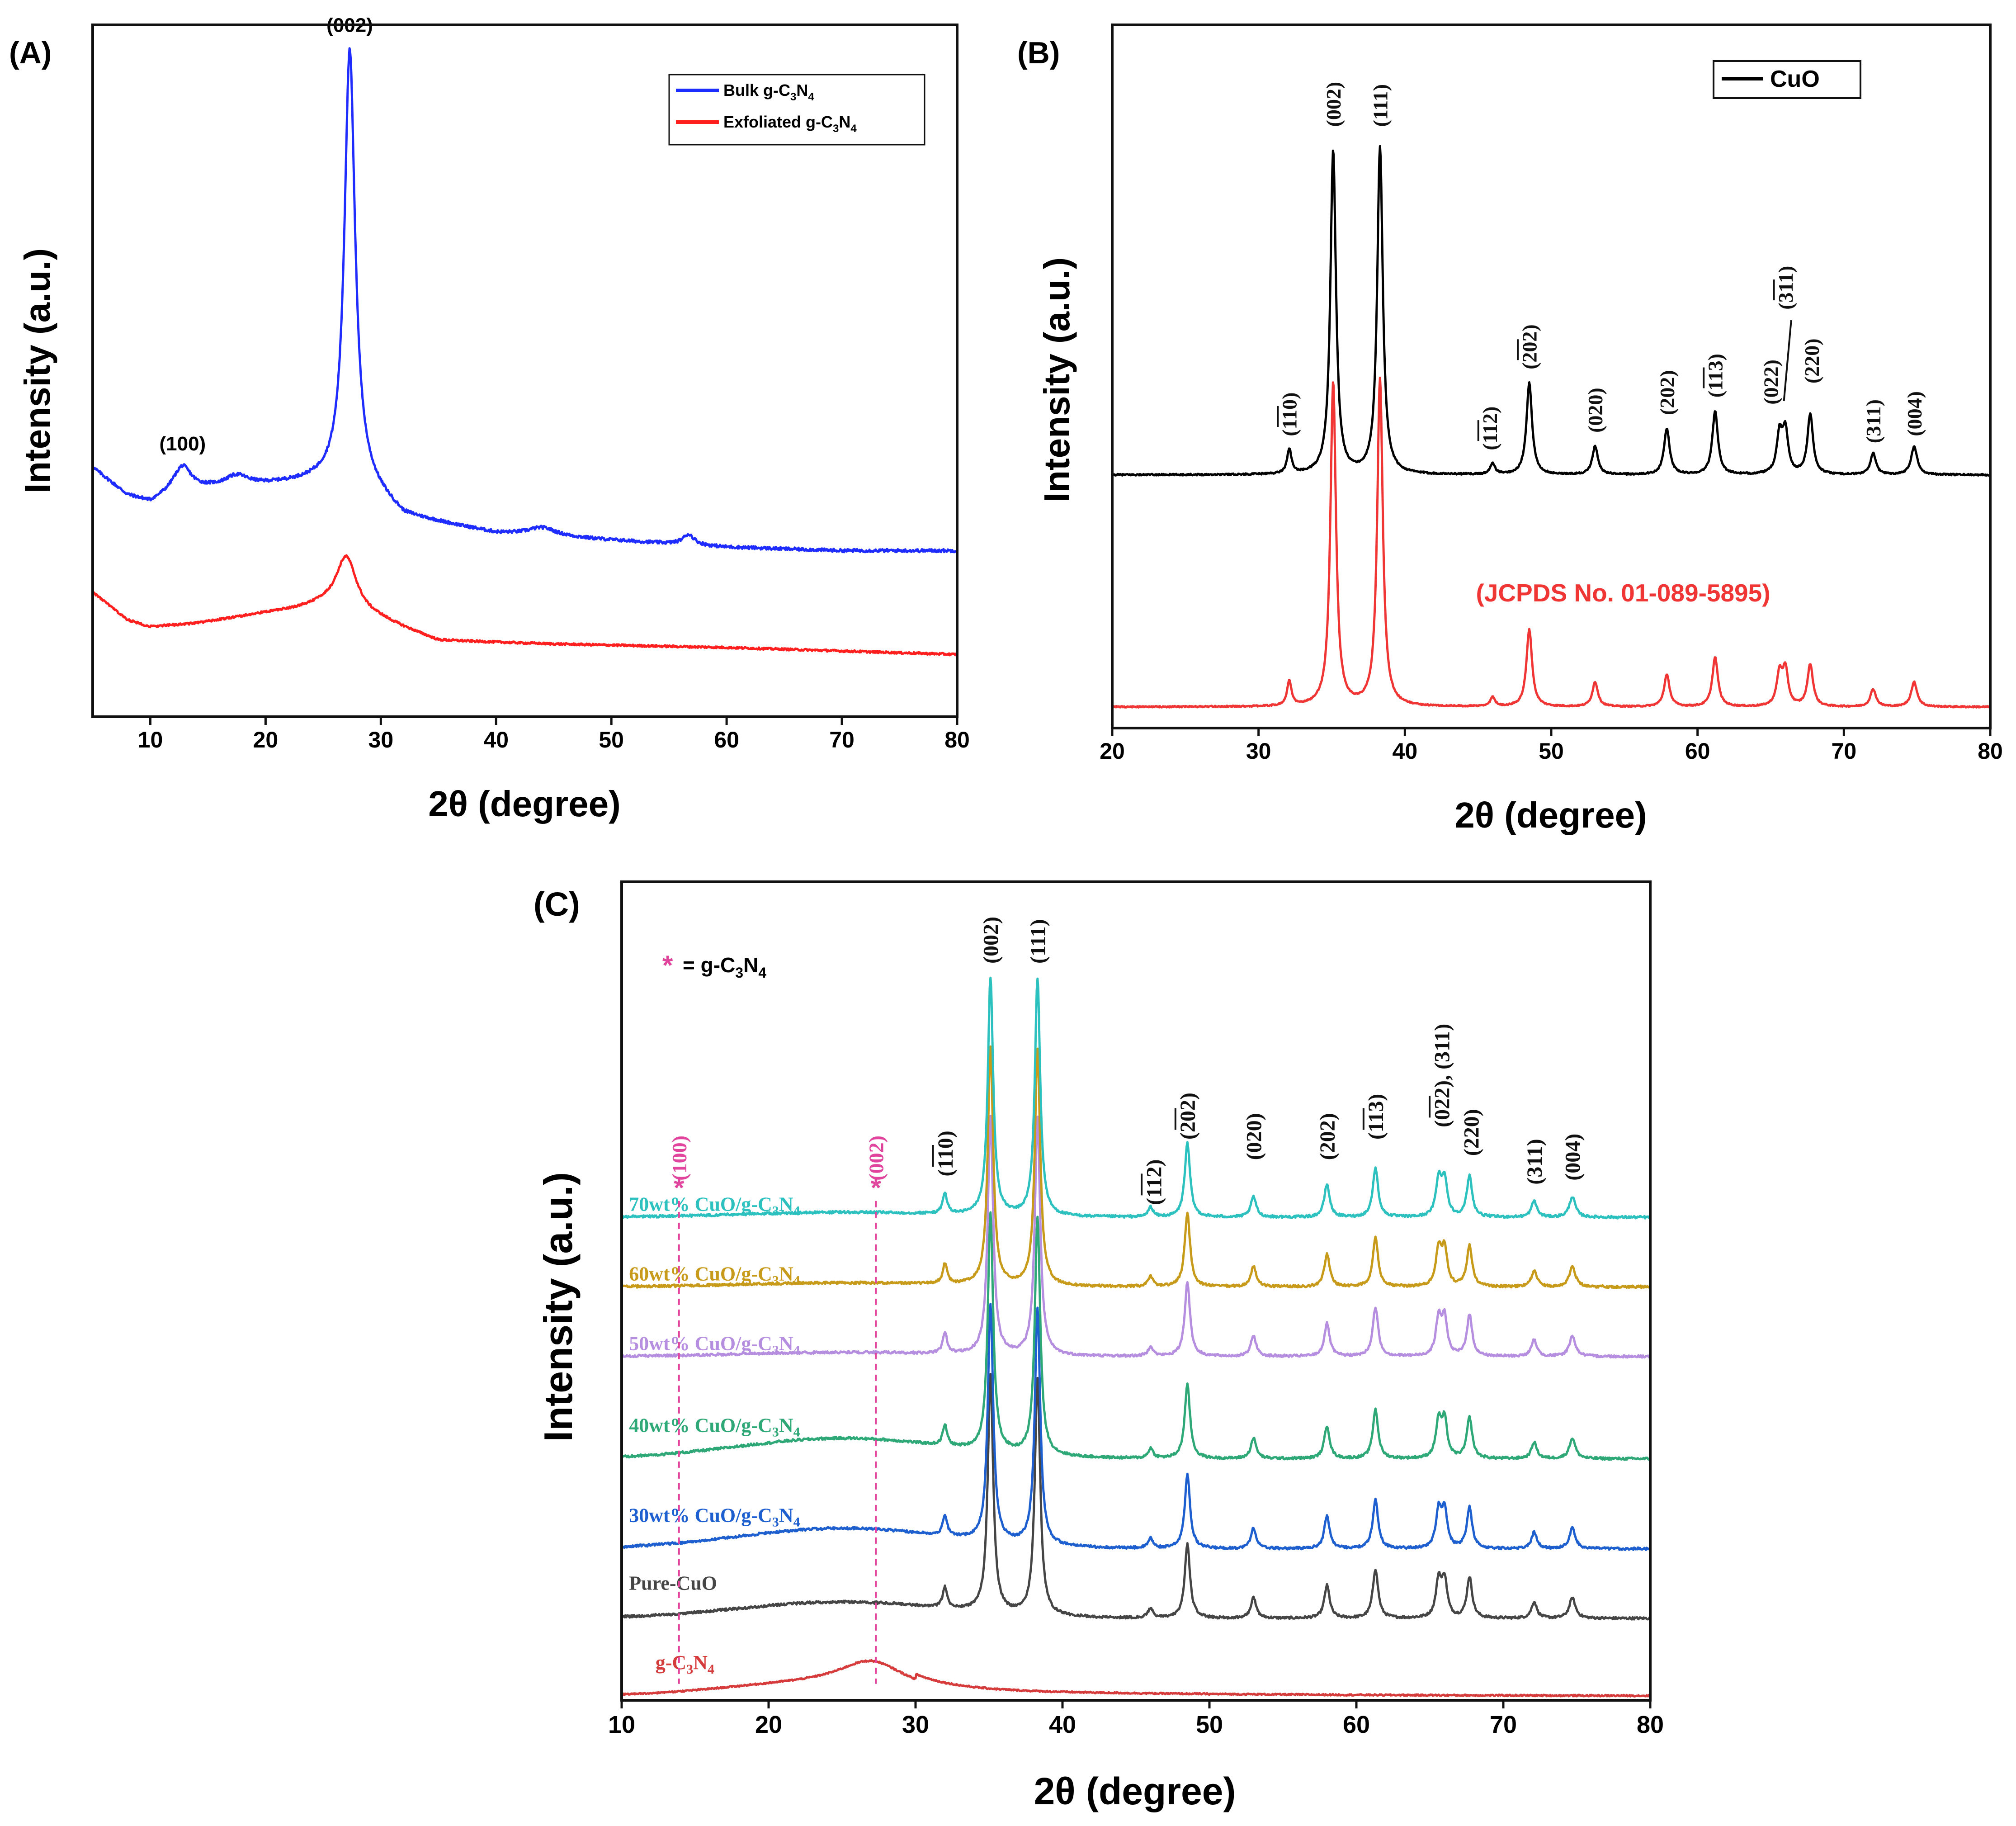 Image resolution: width=2016 pixels, height=1826 pixels. Describe the element at coordinates (726, 739) in the screenshot. I see `panel-a-x-tick-label-60: 60` at that location.